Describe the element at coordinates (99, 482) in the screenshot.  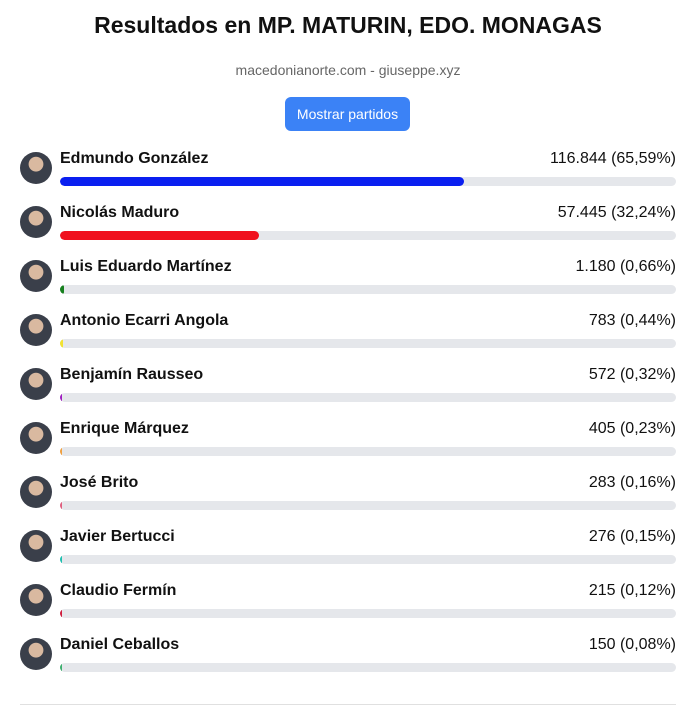
I see `candidate-name: José Brito` at that location.